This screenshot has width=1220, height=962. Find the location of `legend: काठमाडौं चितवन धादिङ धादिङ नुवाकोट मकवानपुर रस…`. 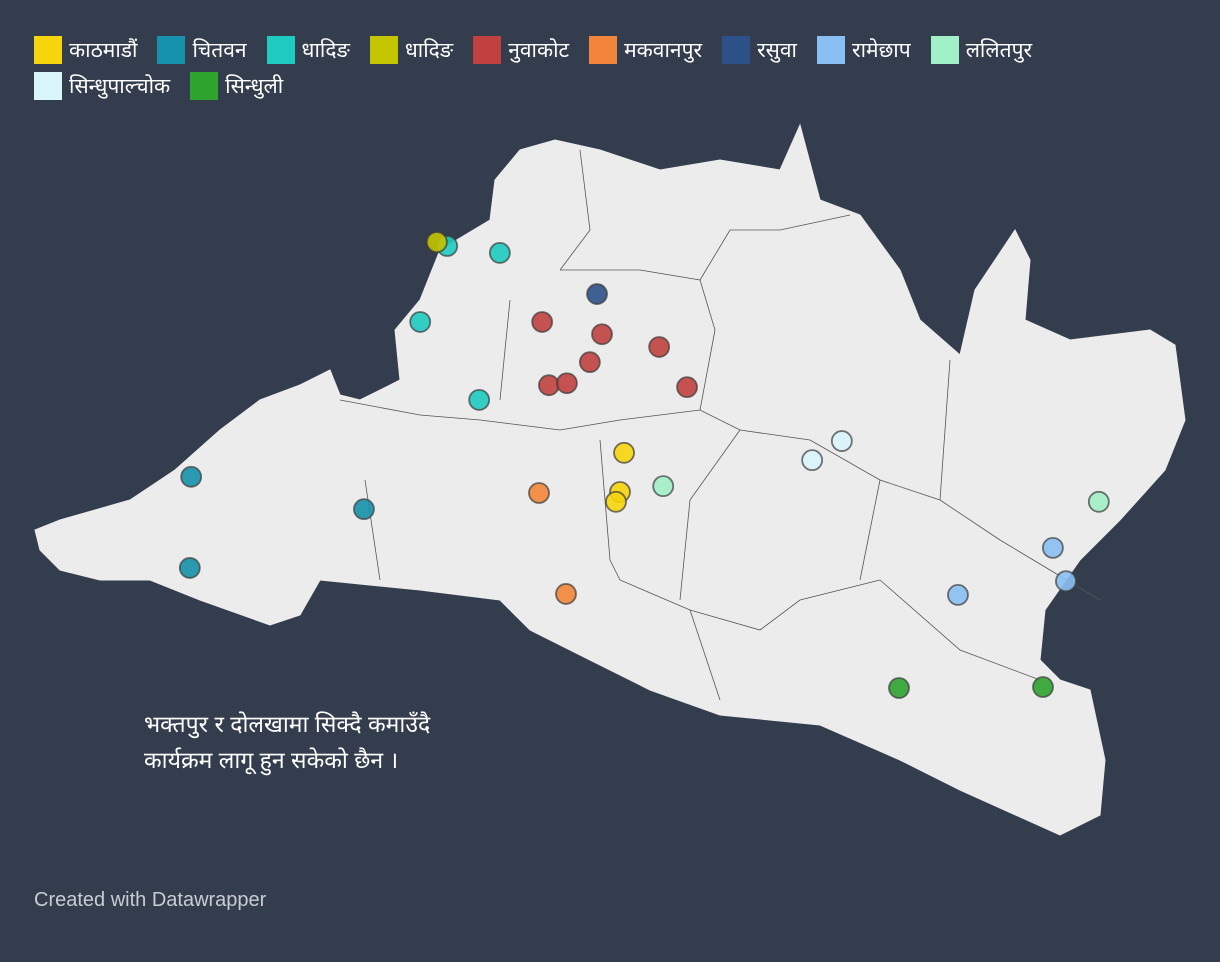

legend: काठमाडौं चितवन धादिङ धादिङ नुवाकोट मकवानपुर रस… is located at coordinates (584, 68).